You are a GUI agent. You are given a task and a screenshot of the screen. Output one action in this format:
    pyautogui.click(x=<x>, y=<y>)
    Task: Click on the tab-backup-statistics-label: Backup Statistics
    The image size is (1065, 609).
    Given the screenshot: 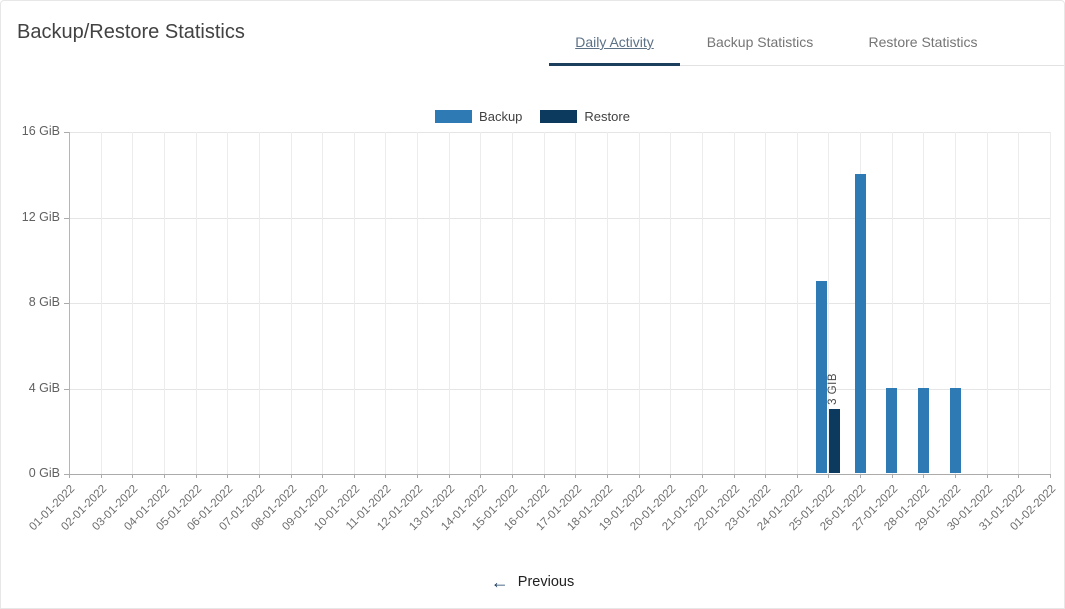 What is the action you would take?
    pyautogui.click(x=760, y=42)
    